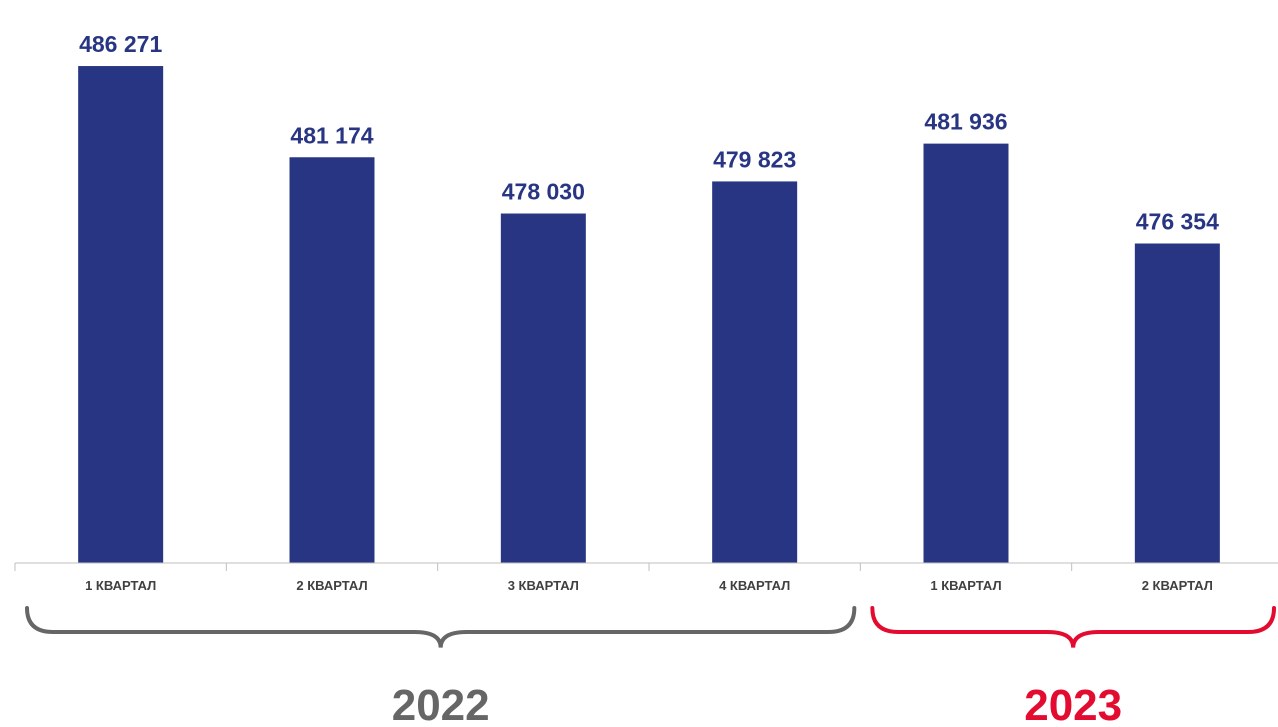  I want to click on bar-value-label: 476 354, so click(1177, 222).